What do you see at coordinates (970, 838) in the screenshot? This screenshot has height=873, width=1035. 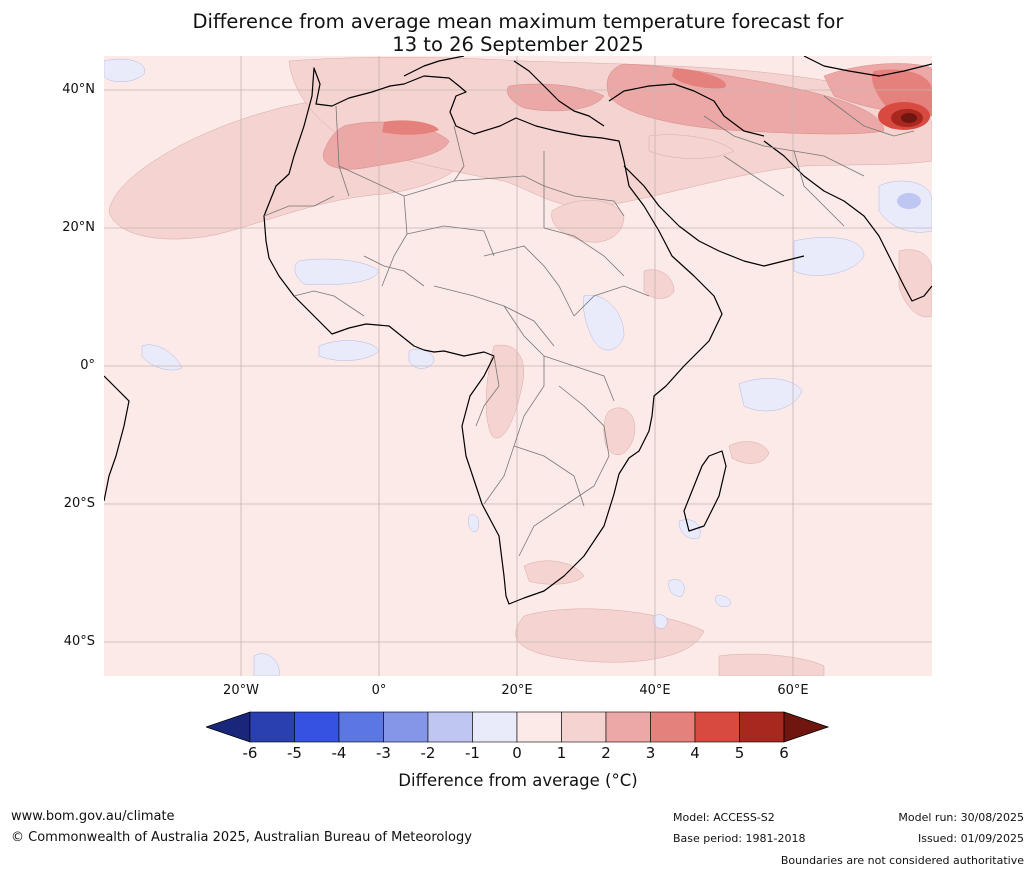 I see `issued-date: Issued: 01/09/2025` at bounding box center [970, 838].